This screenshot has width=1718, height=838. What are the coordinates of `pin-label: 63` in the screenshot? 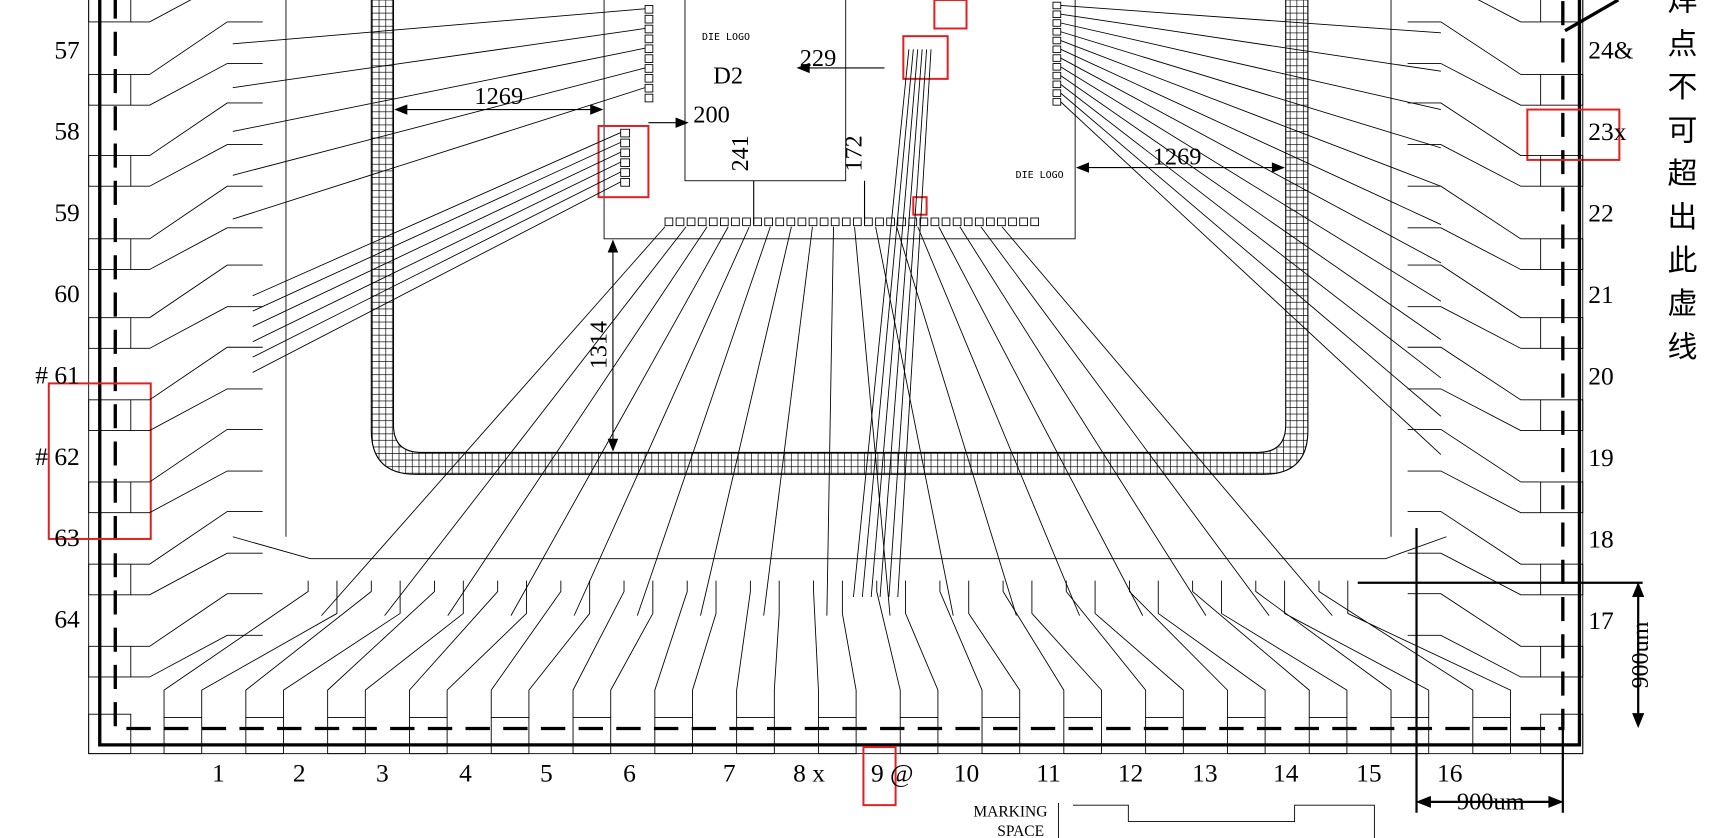 It's located at (66, 538).